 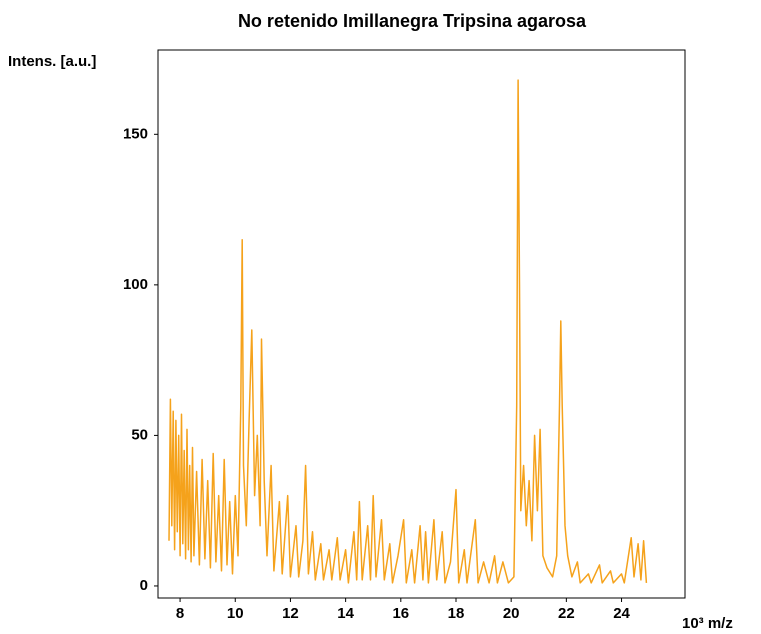 I want to click on y-tick-label: 100, so click(x=135, y=284).